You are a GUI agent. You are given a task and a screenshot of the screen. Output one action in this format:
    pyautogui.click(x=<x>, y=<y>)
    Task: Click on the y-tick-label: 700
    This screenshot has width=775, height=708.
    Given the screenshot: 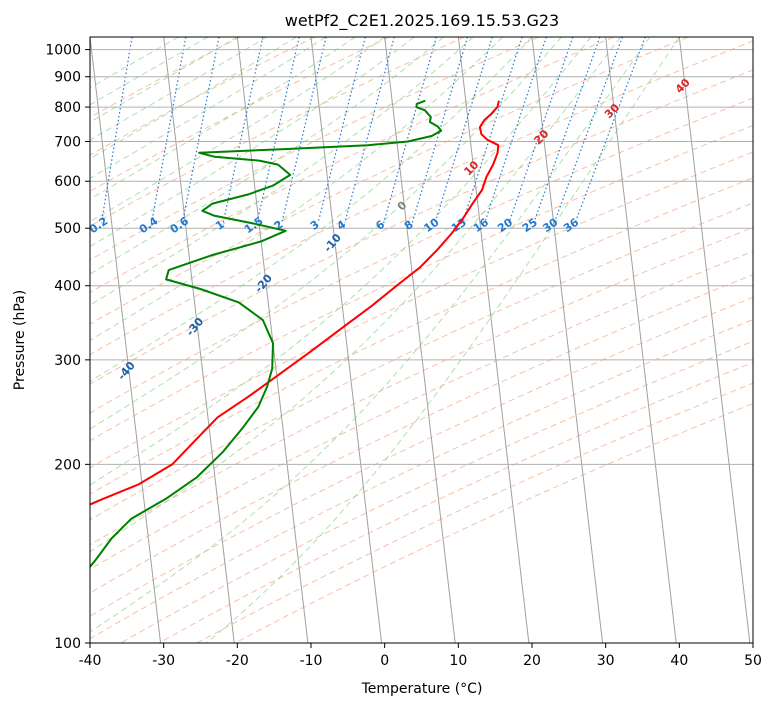 What is the action you would take?
    pyautogui.click(x=67, y=142)
    